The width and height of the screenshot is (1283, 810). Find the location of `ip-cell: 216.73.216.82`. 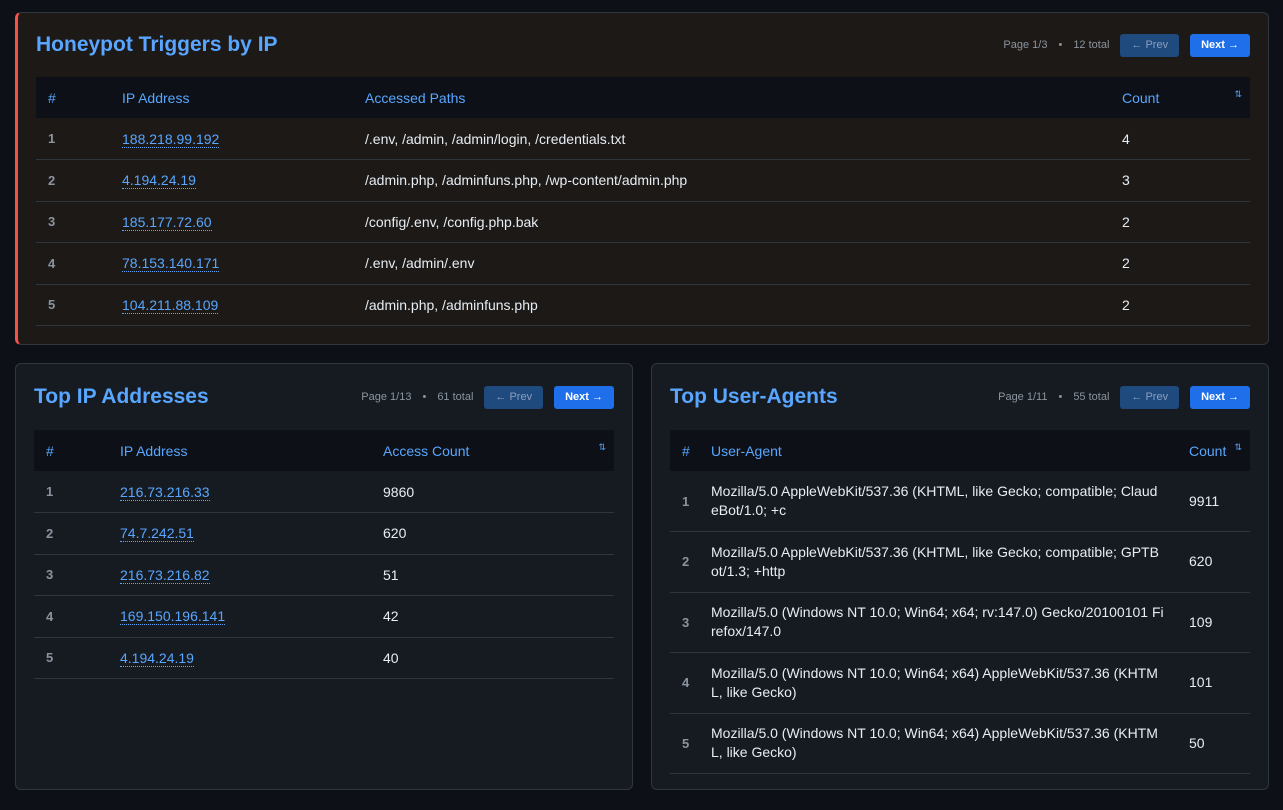

ip-cell: 216.73.216.82 is located at coordinates (239, 575).